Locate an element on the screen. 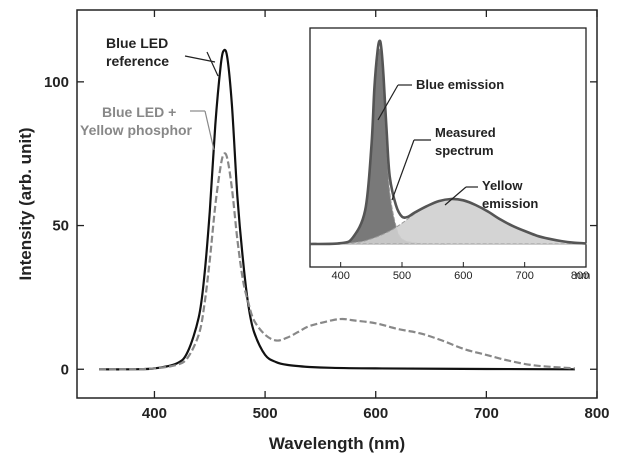  inset-annotation-yellow-line2: emission is located at coordinates (510, 203).